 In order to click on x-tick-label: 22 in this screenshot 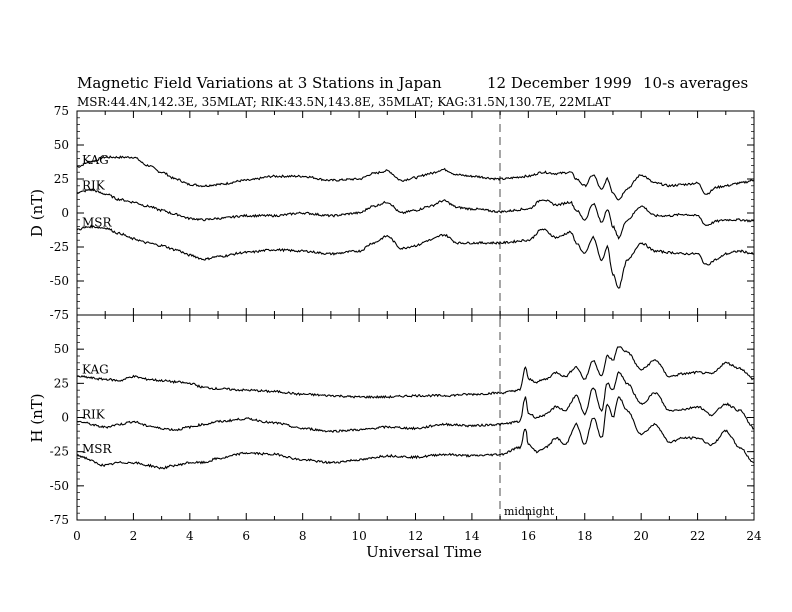, I will do `click(697, 536)`.